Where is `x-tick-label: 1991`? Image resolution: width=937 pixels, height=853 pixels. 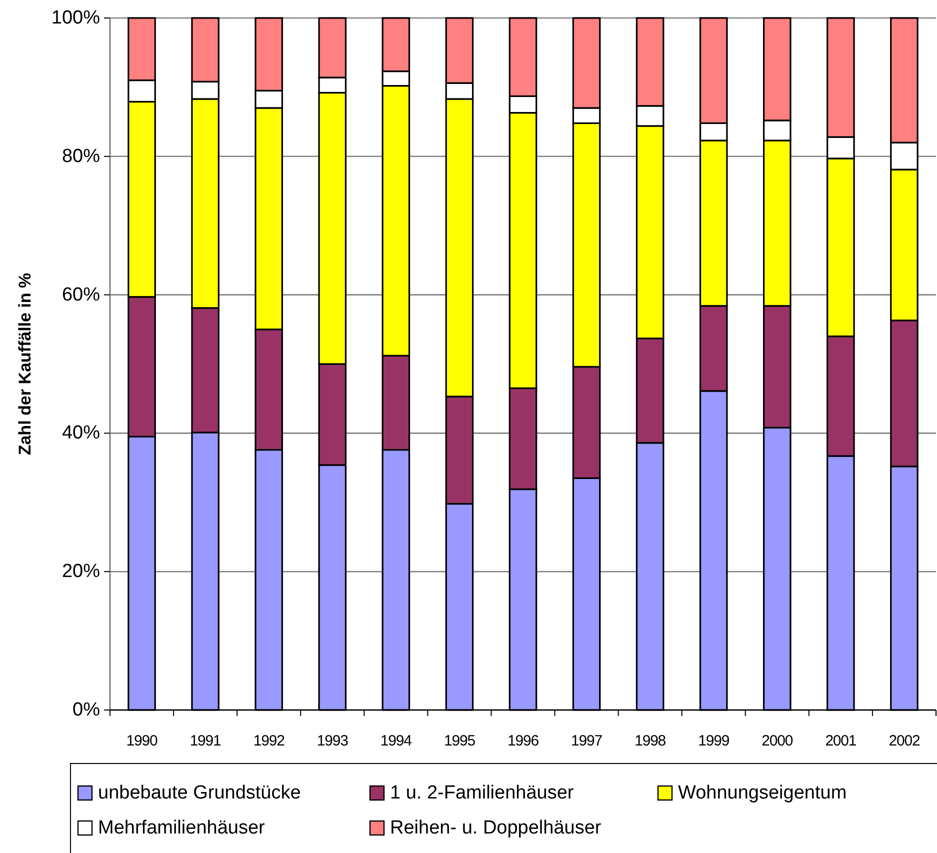 x-tick-label: 1991 is located at coordinates (206, 741).